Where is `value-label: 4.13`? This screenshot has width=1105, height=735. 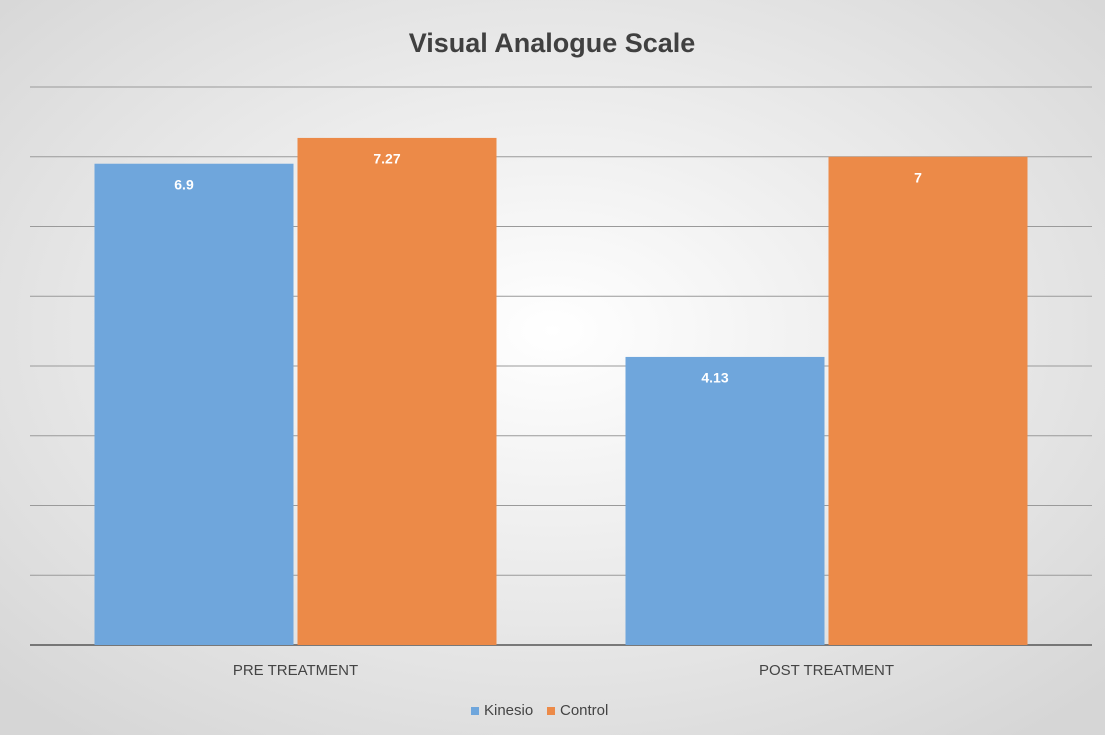
value-label: 4.13 is located at coordinates (714, 378).